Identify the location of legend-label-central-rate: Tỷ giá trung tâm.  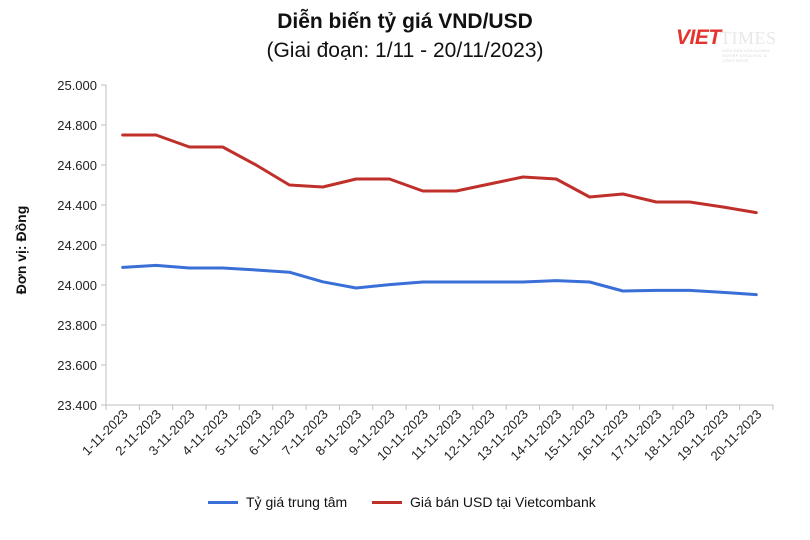
(297, 502).